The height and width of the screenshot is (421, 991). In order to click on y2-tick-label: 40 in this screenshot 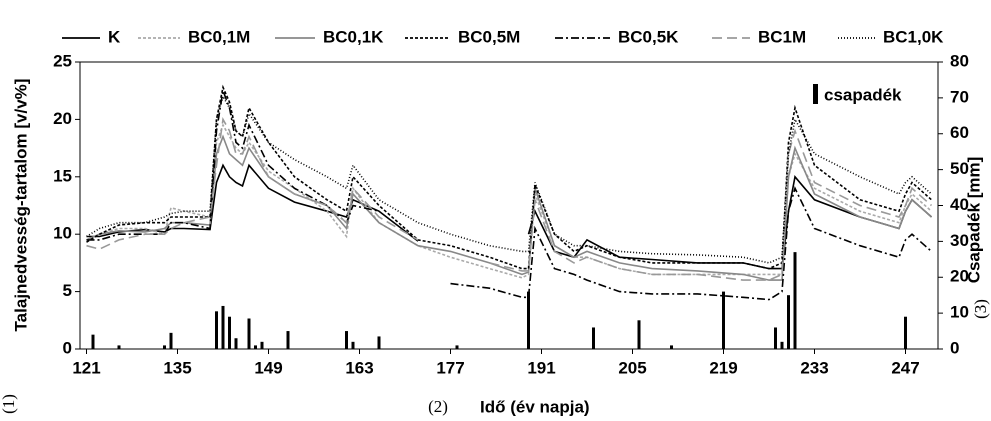, I will do `click(959, 204)`.